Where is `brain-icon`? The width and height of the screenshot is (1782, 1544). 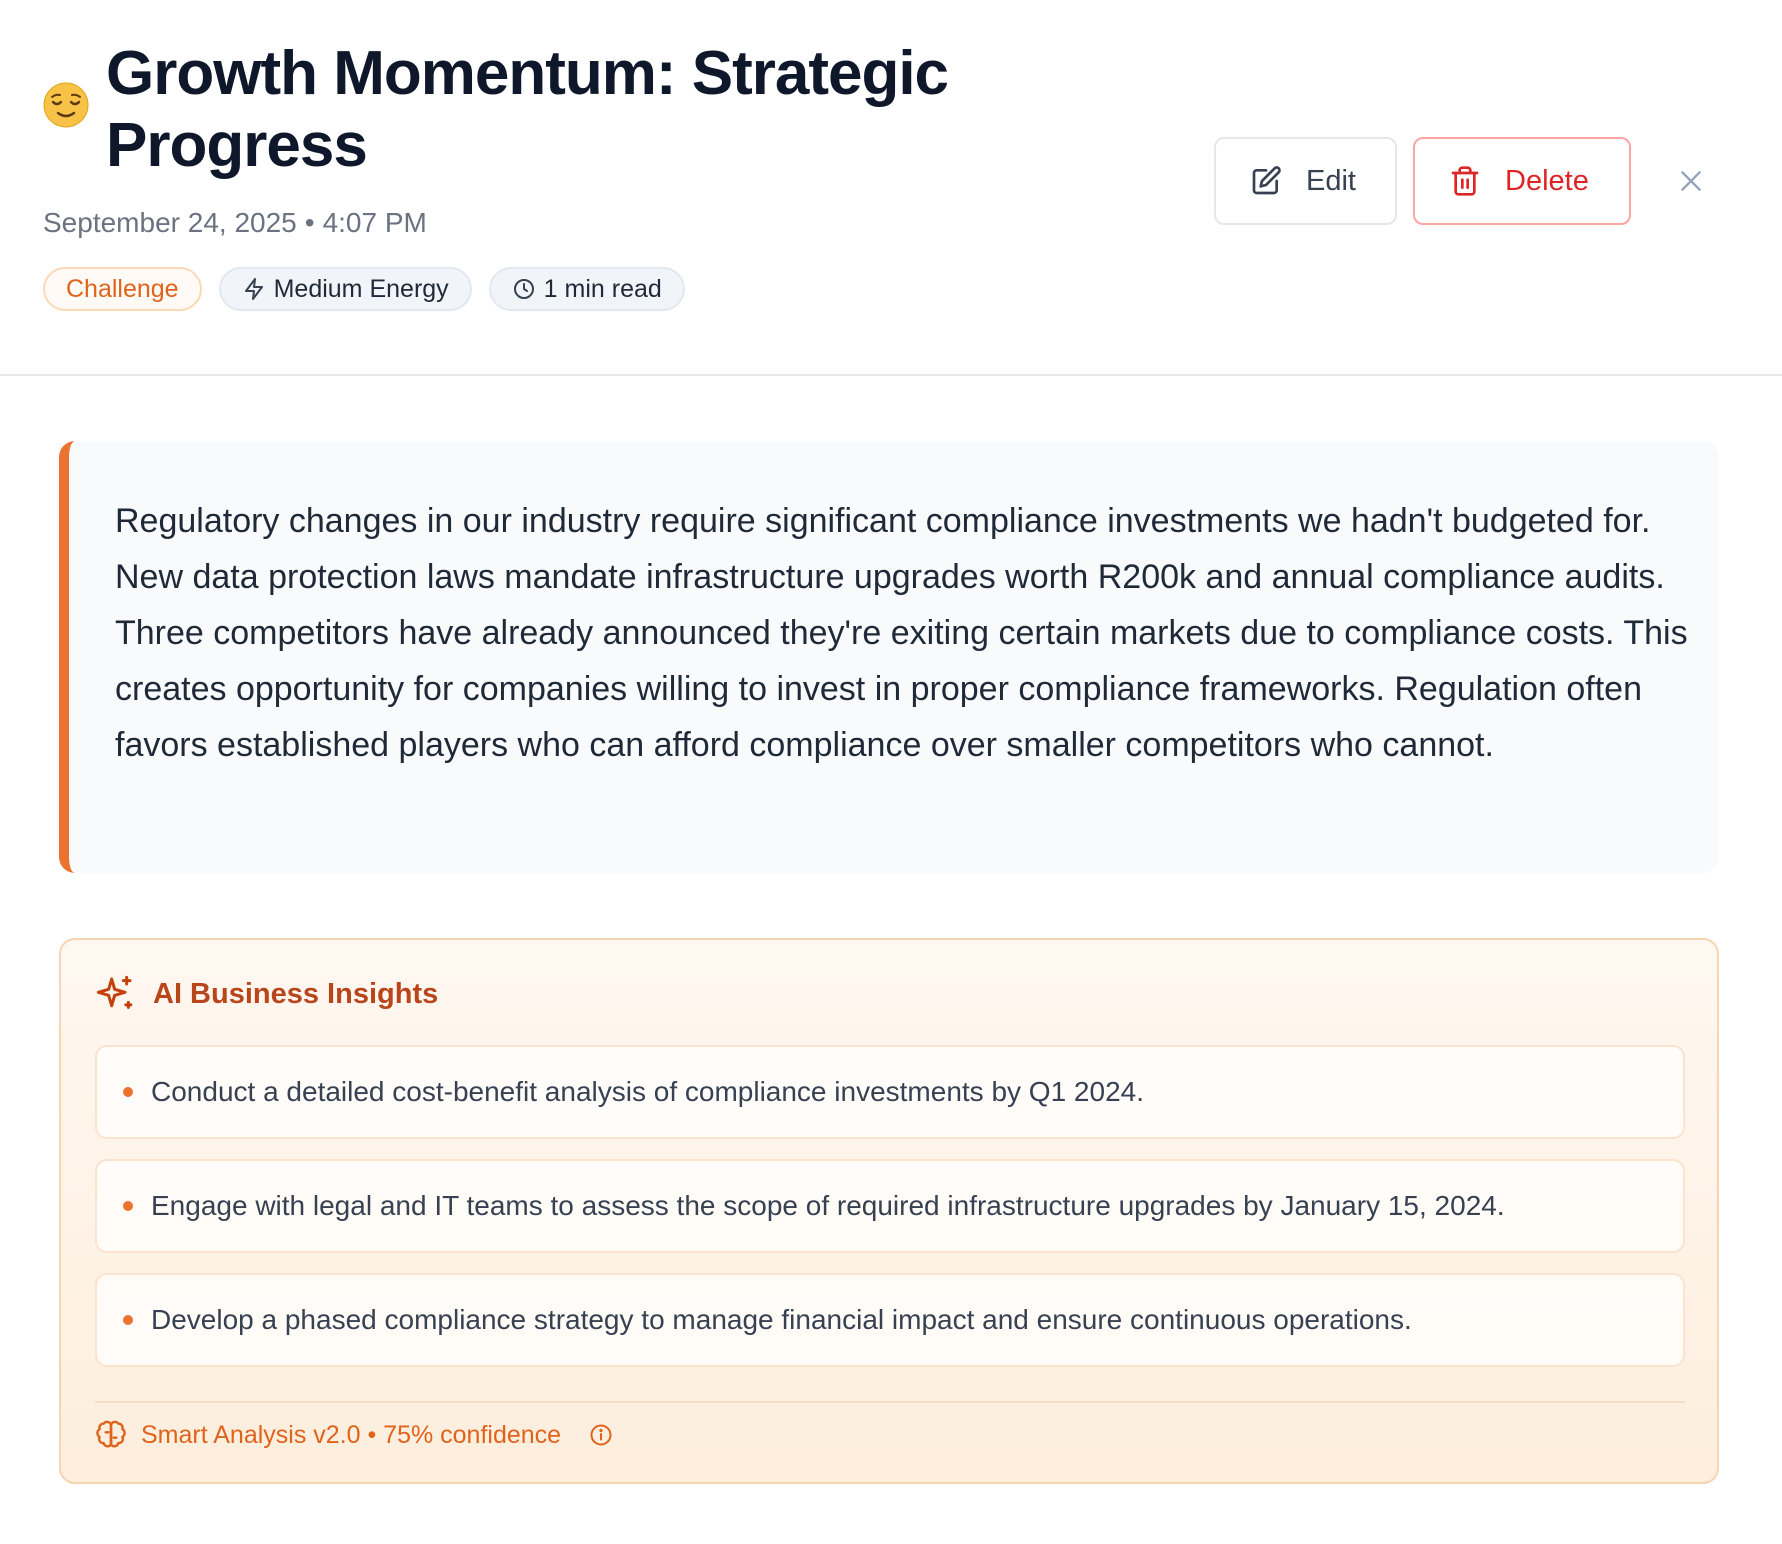 brain-icon is located at coordinates (111, 1434).